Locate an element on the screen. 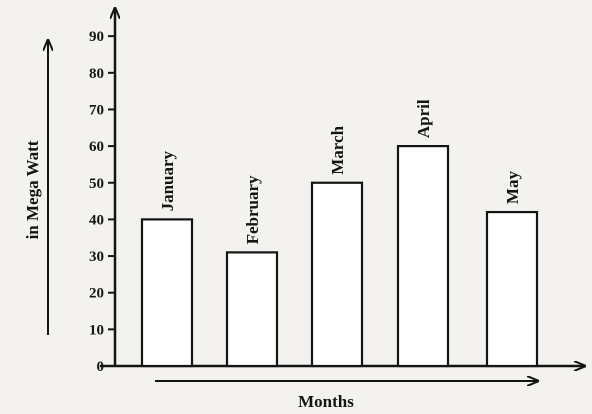  bar-label-january: January is located at coordinates (167, 180).